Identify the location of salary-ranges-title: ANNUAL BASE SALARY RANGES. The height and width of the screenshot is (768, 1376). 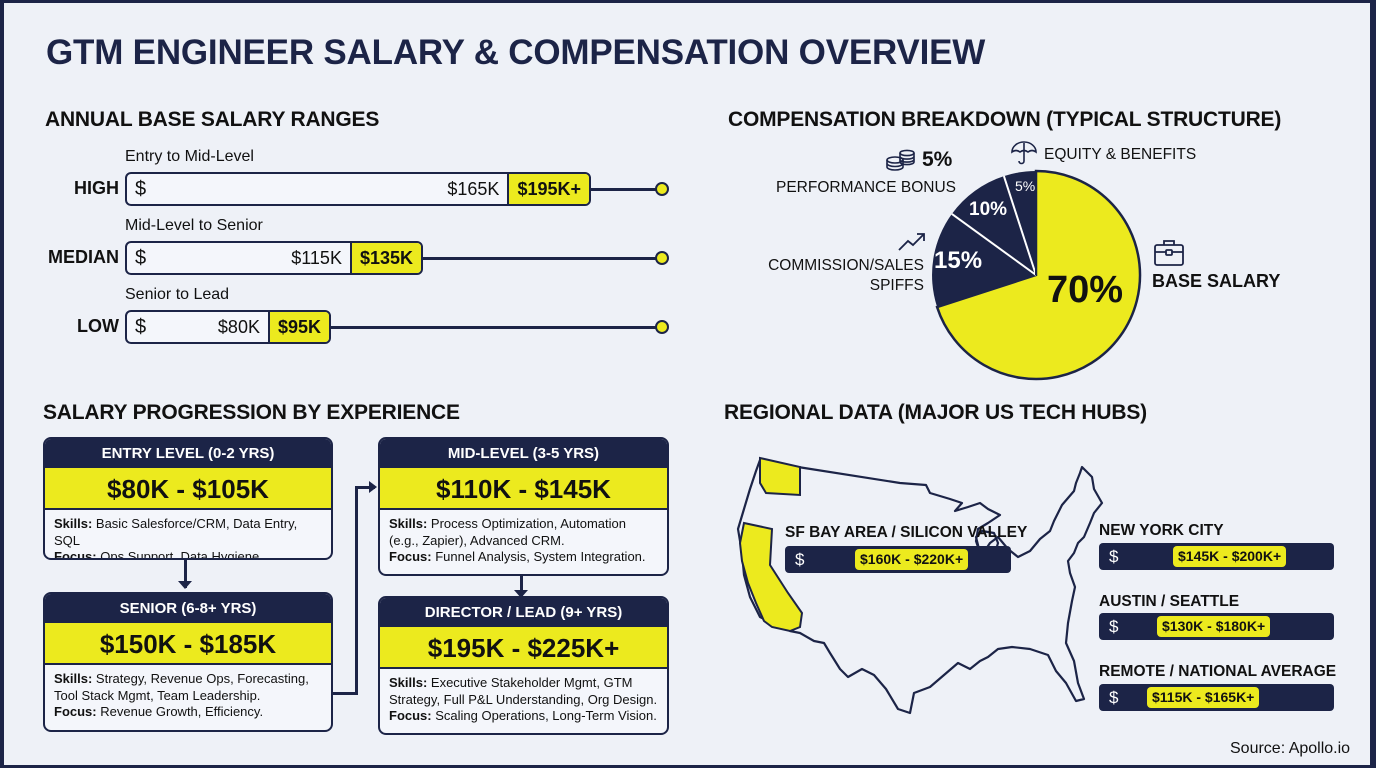
(212, 119).